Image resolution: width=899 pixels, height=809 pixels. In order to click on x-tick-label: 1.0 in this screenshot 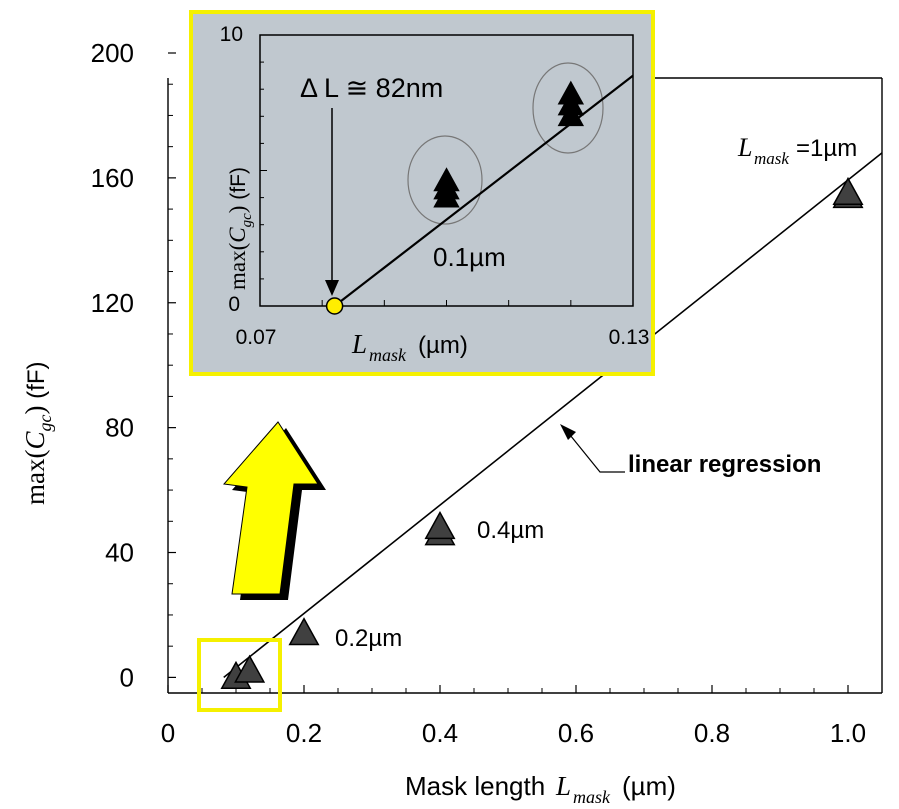, I will do `click(848, 733)`.